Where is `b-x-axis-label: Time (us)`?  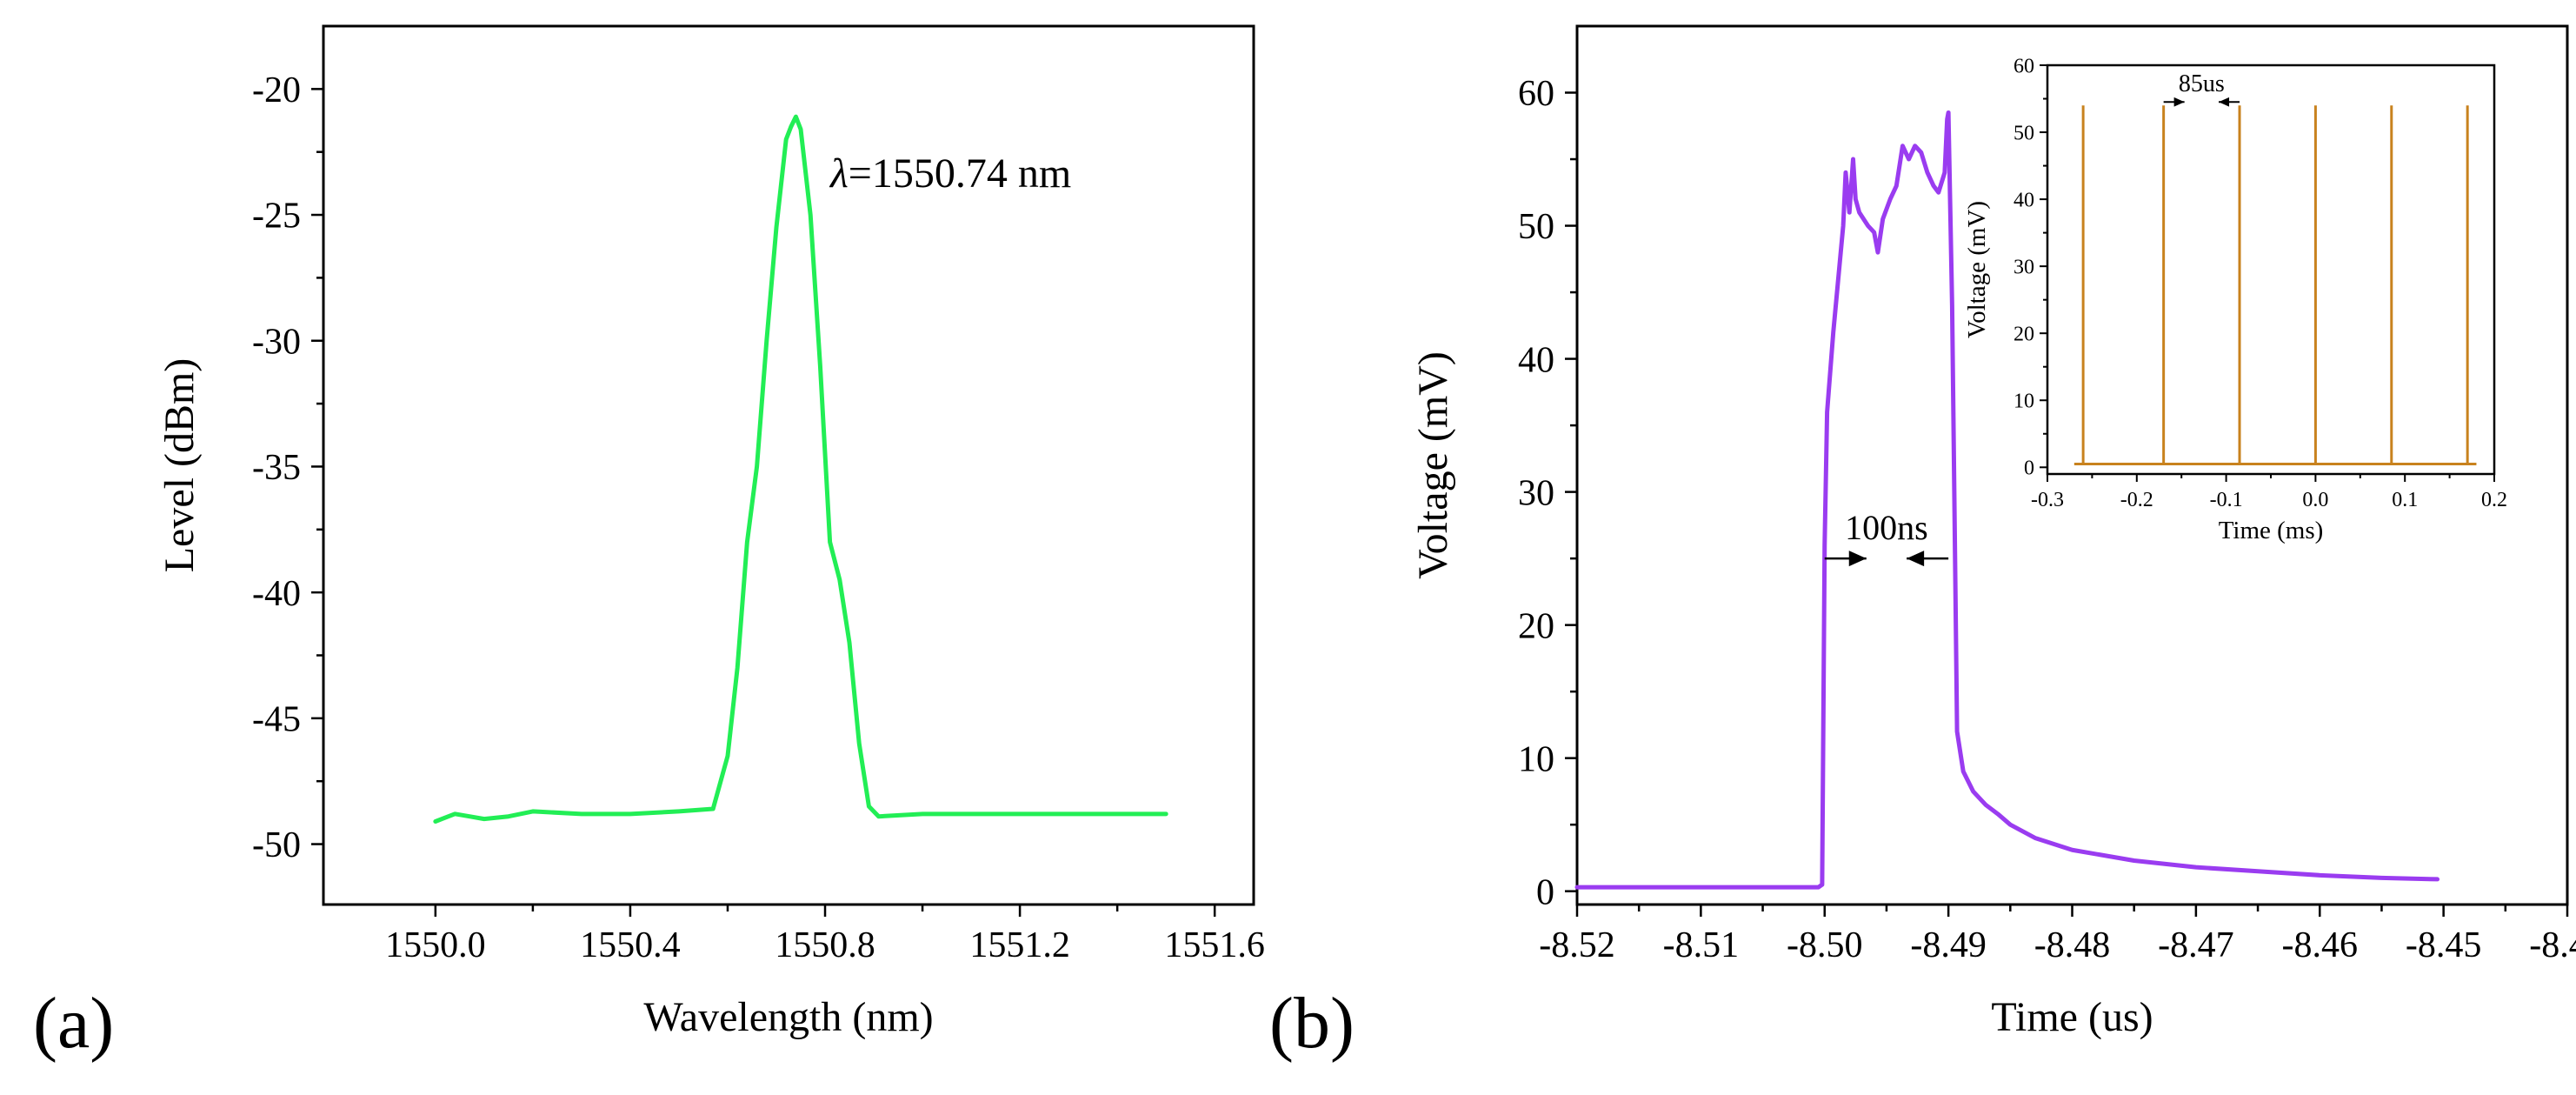 b-x-axis-label: Time (us) is located at coordinates (2072, 1017).